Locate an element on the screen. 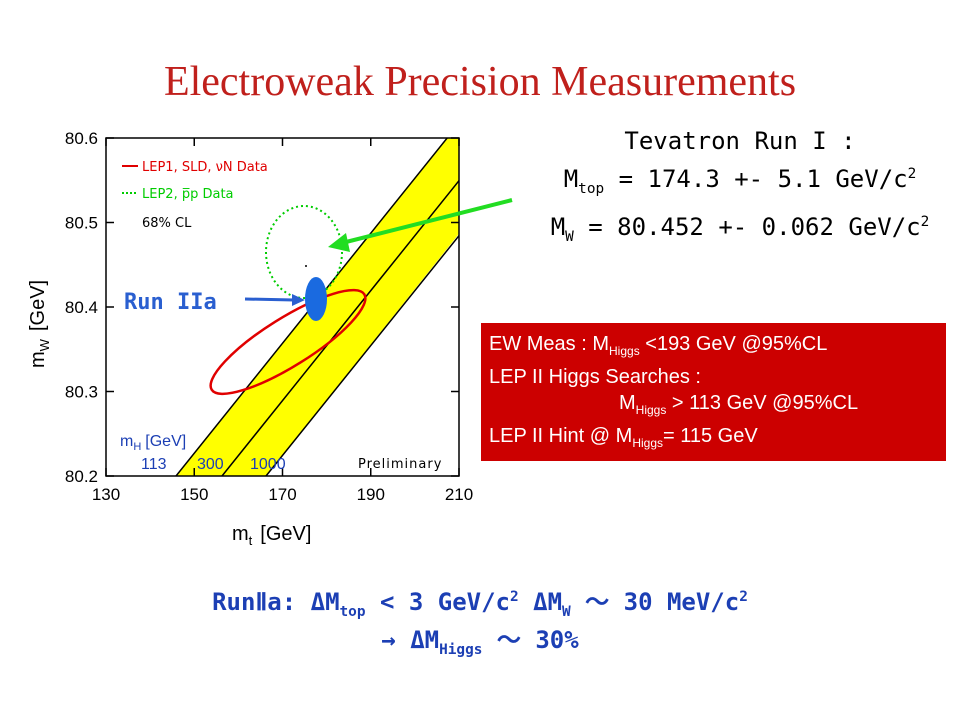 This screenshot has height=720, width=960. higgs-limit-line: MHiggs > 113 GeV @95%CL is located at coordinates (739, 404).